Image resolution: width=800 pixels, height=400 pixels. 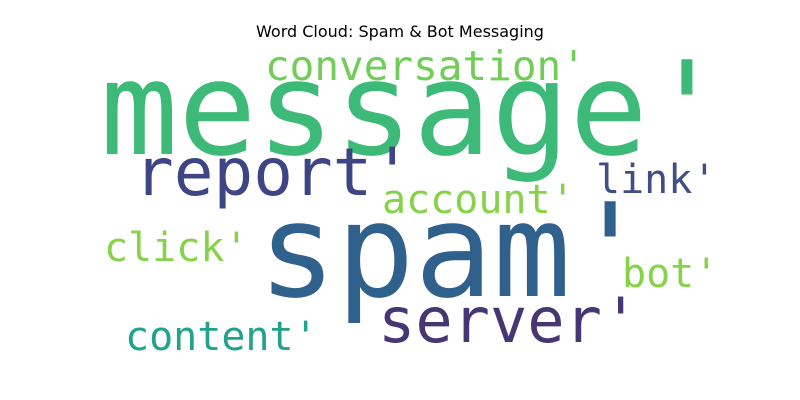 What do you see at coordinates (400, 31) in the screenshot?
I see `chart-title: Word Cloud: Spam & Bot Messaging` at bounding box center [400, 31].